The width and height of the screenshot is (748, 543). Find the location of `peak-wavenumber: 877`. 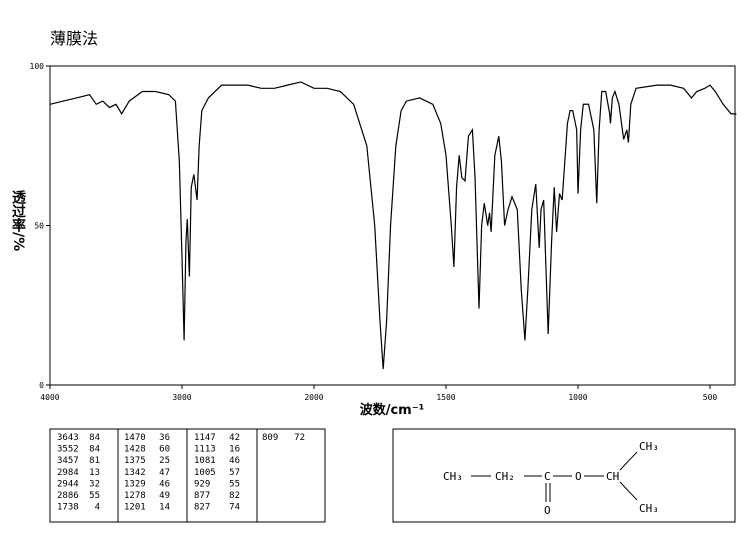

peak-wavenumber: 877 is located at coordinates (202, 496).